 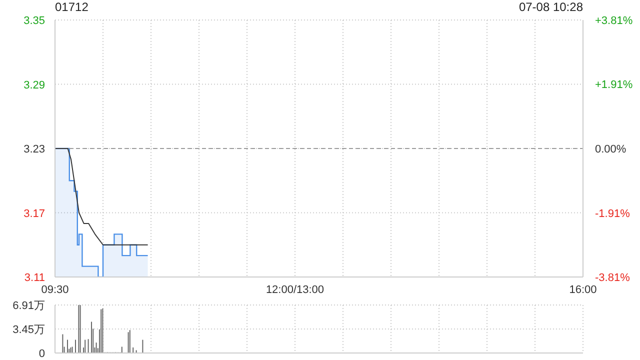 What do you see at coordinates (614, 21) in the screenshot?
I see `y2-tick-label: +3.81%` at bounding box center [614, 21].